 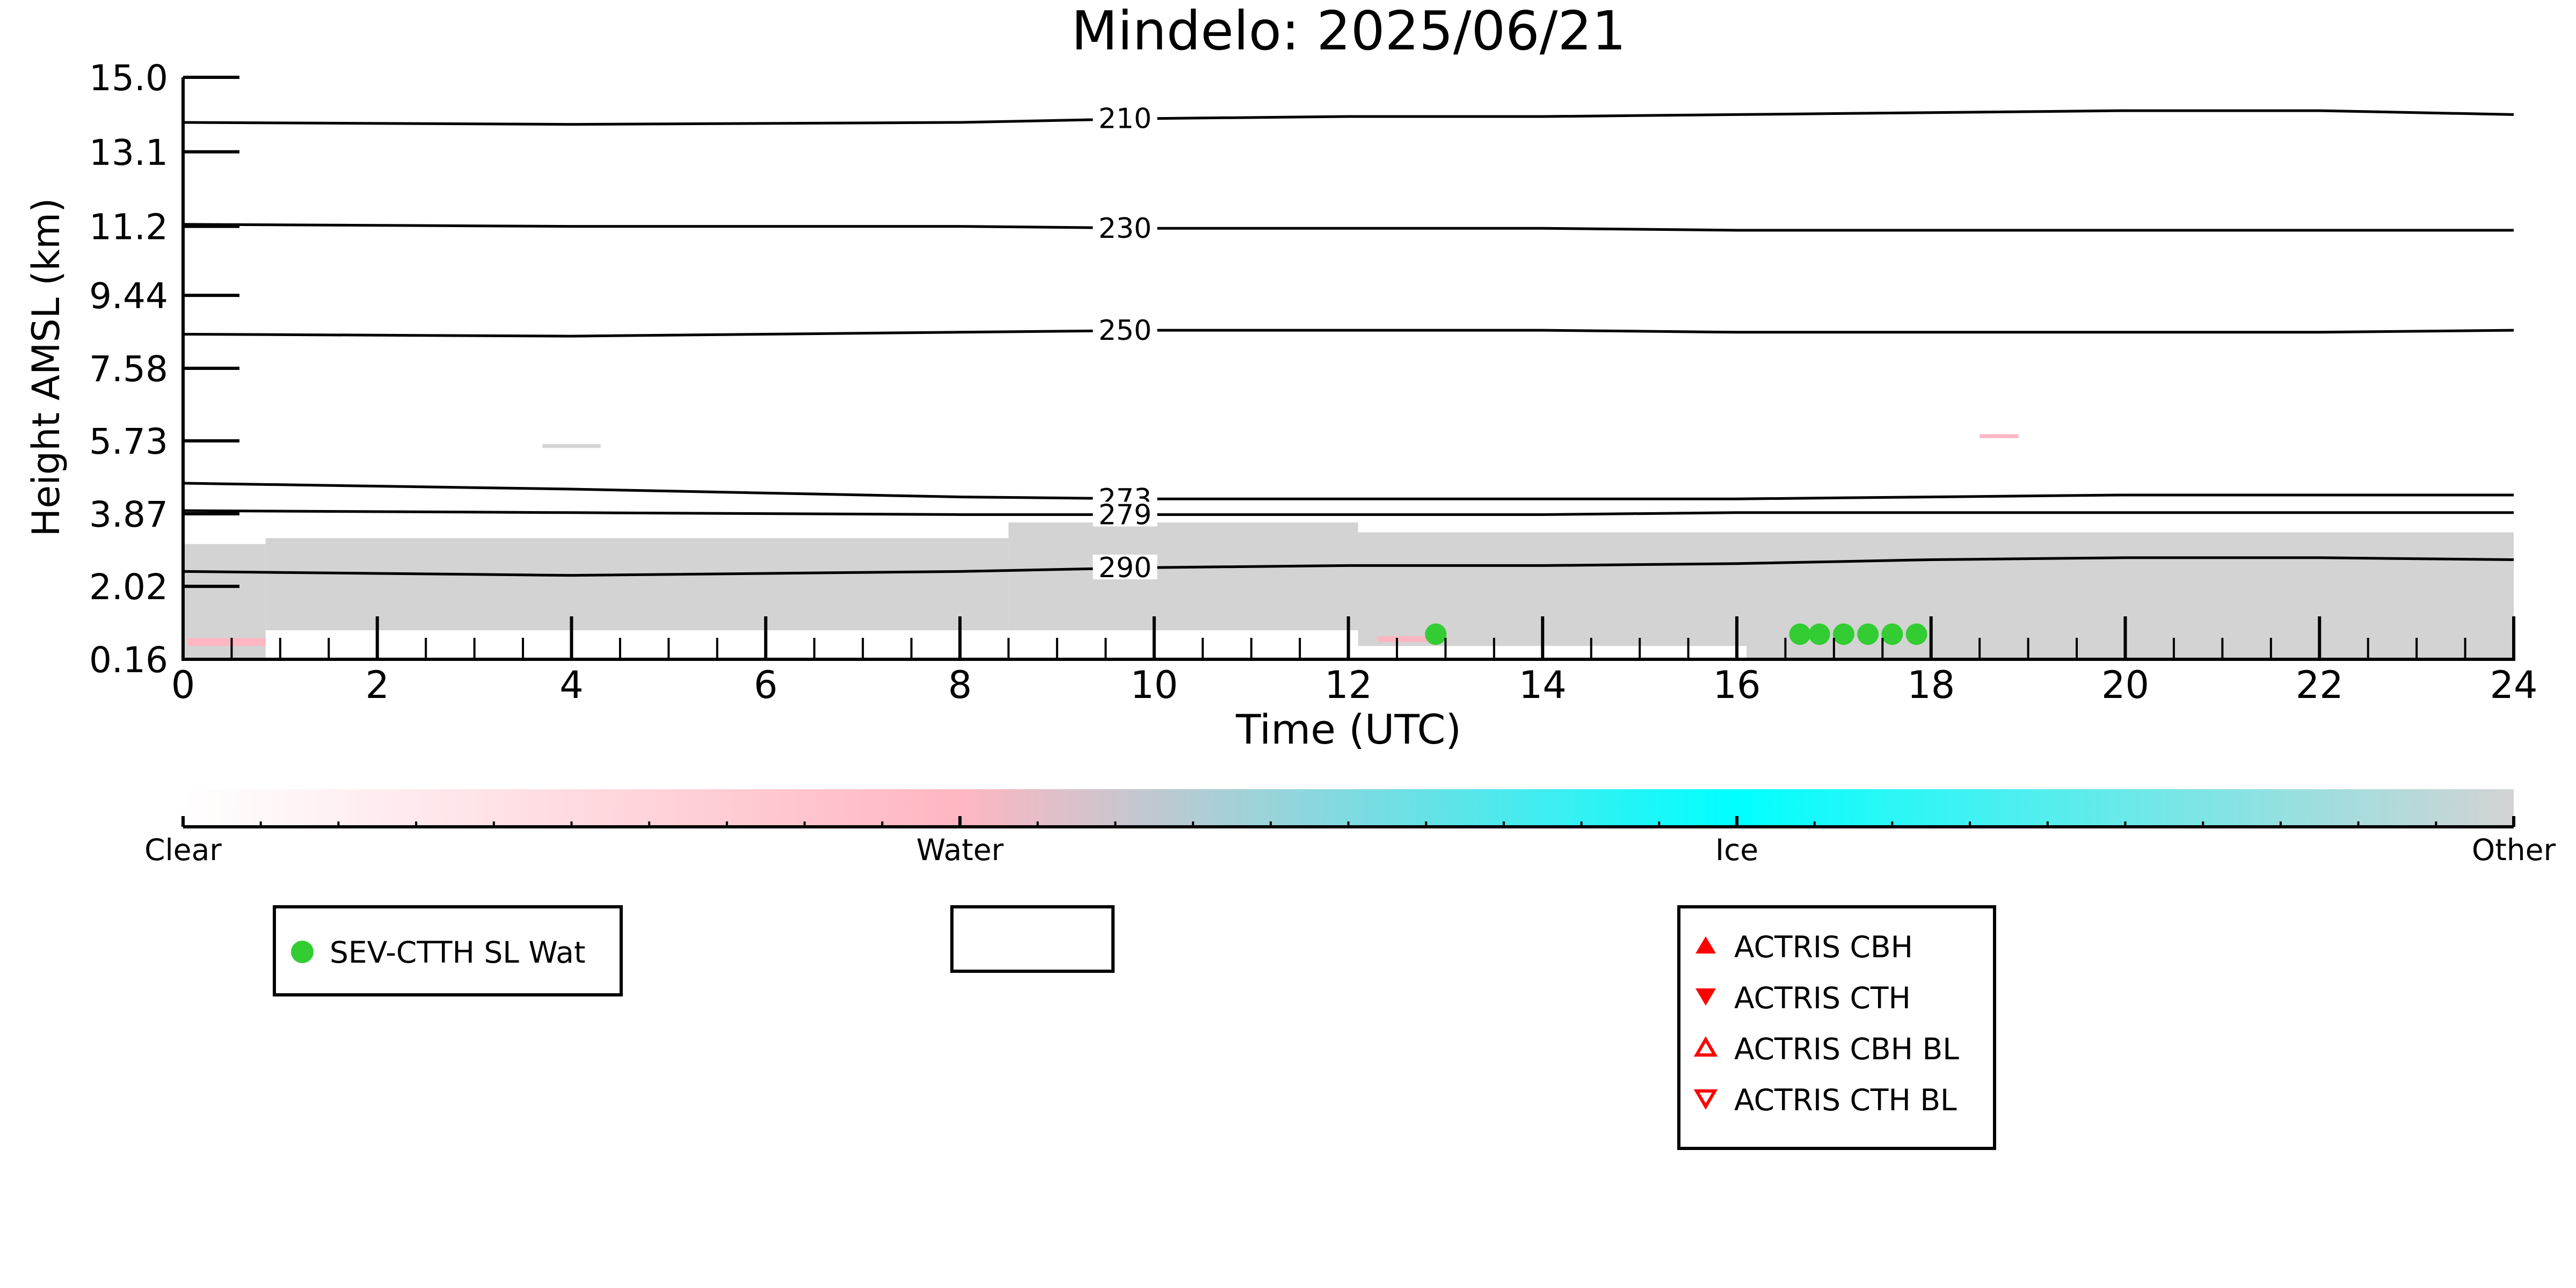 I want to click on x-tick-label: 14, so click(x=1543, y=685).